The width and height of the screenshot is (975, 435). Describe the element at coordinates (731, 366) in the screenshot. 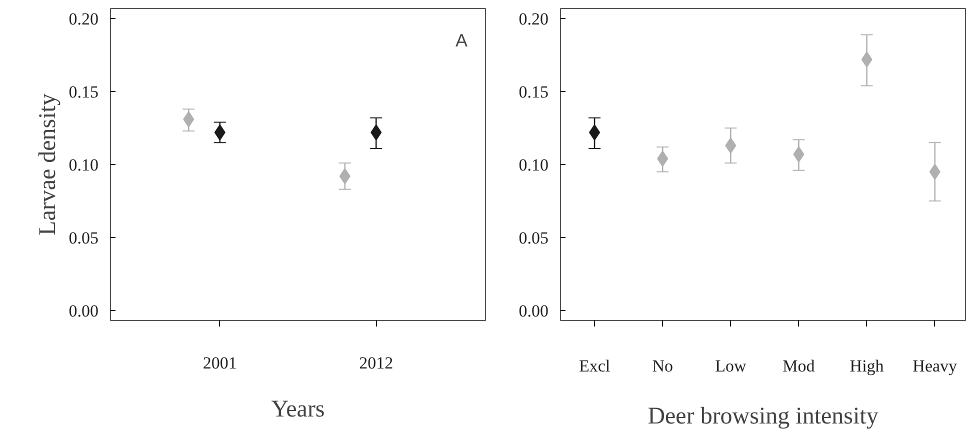

I see `x-tick-label: Low` at that location.